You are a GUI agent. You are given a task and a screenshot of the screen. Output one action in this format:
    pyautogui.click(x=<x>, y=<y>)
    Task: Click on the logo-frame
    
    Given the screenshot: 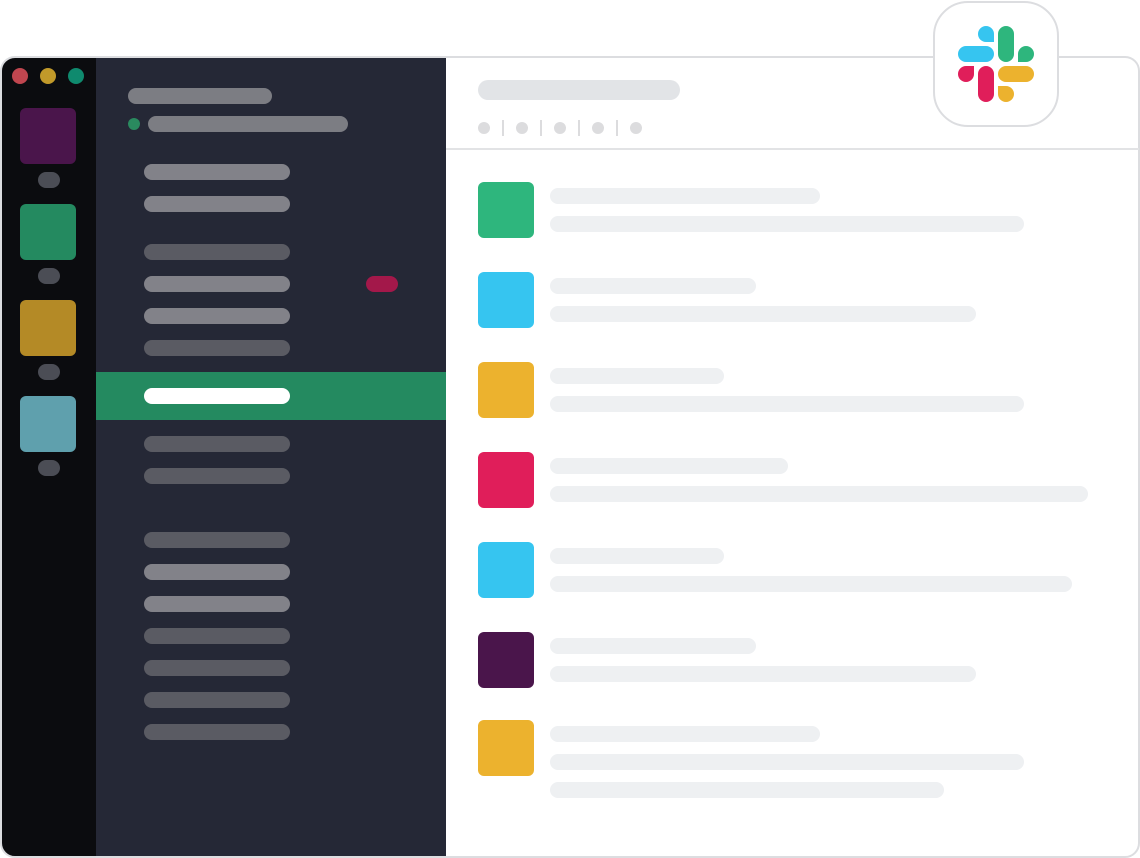 What is the action you would take?
    pyautogui.click(x=996, y=64)
    